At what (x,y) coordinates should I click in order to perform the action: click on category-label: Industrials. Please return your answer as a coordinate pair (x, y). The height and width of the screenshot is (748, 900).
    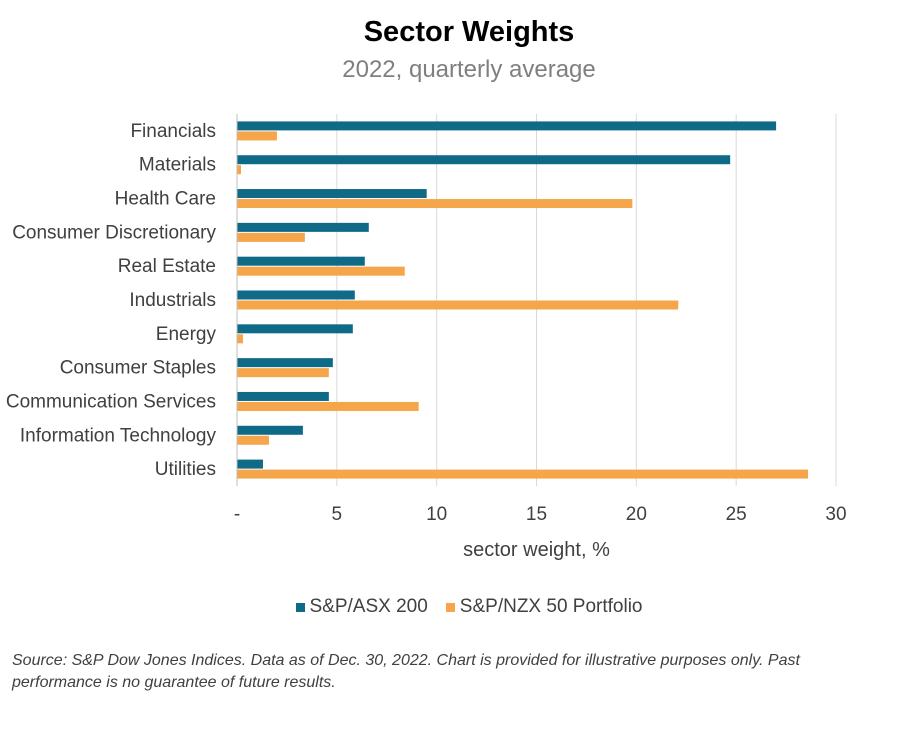
    Looking at the image, I should click on (172, 300).